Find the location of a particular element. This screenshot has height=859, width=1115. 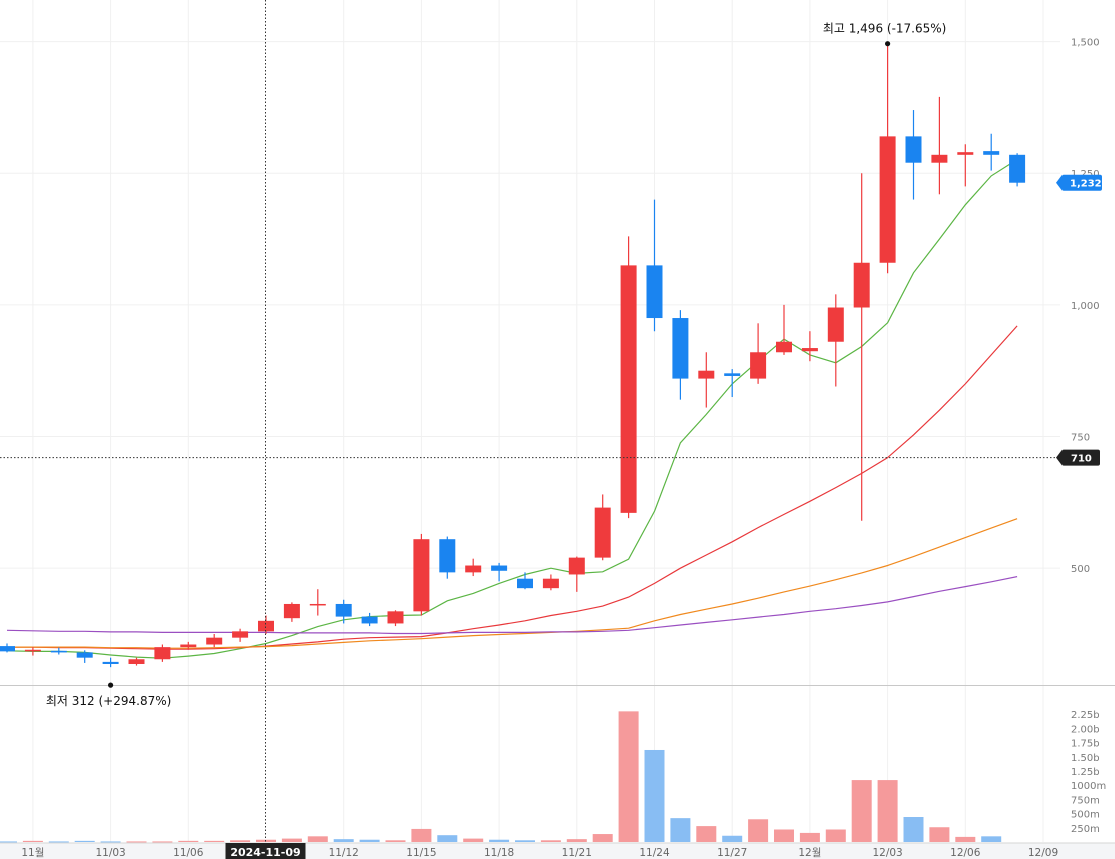

crosshair-price-tag-label: 710 is located at coordinates (1081, 459).